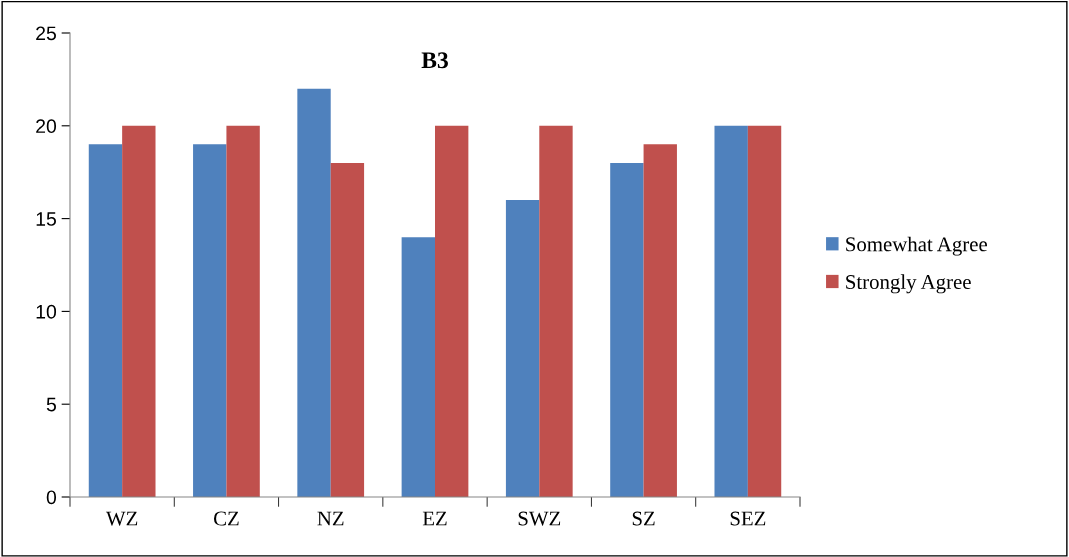 The height and width of the screenshot is (557, 1069). Describe the element at coordinates (330, 518) in the screenshot. I see `x-tick-label: NZ` at that location.